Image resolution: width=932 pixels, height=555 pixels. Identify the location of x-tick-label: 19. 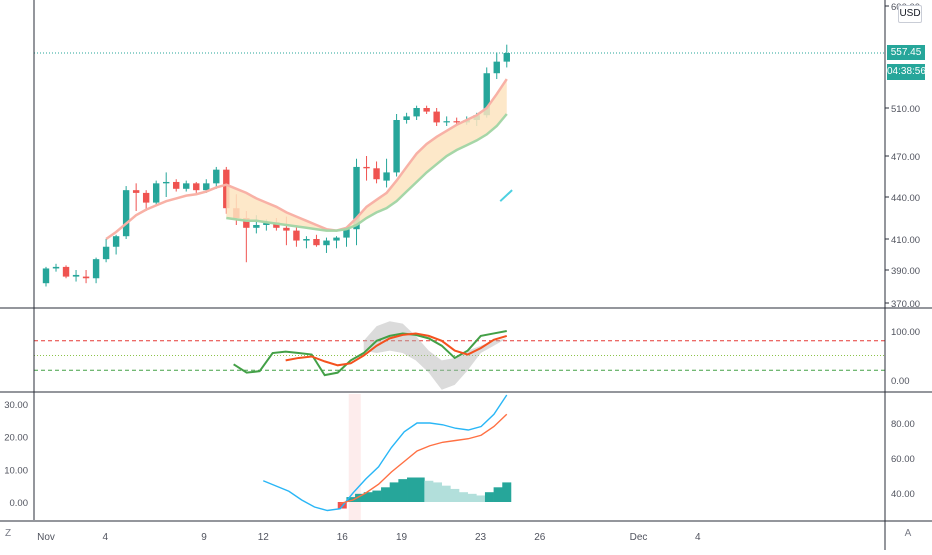
(402, 537).